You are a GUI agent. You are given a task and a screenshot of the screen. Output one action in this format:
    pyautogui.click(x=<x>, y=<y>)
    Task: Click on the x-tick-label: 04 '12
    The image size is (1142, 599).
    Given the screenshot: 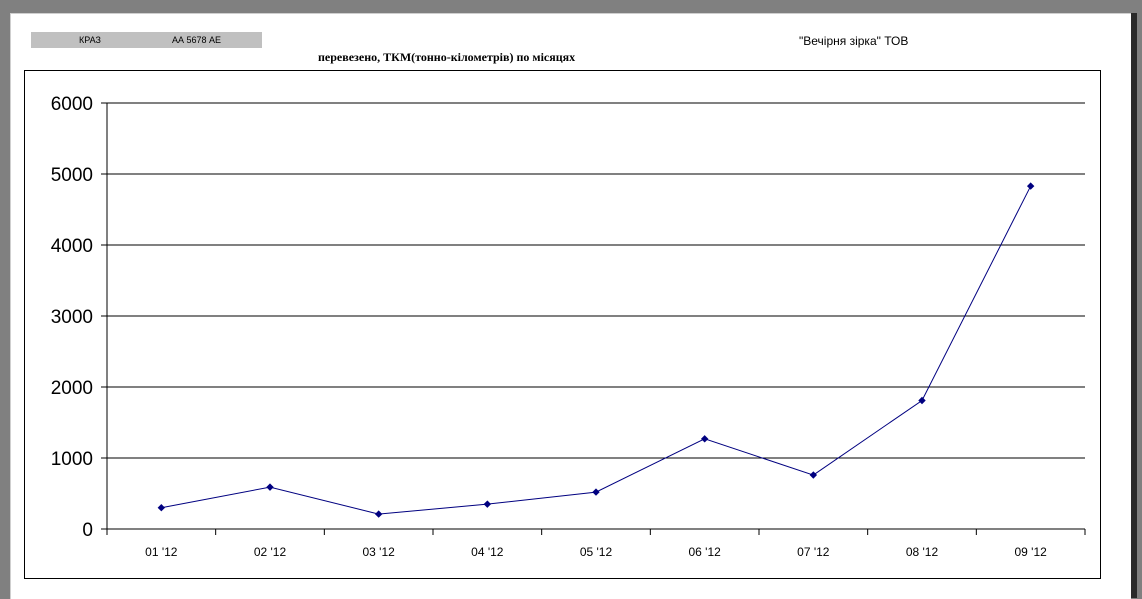 What is the action you would take?
    pyautogui.click(x=487, y=552)
    